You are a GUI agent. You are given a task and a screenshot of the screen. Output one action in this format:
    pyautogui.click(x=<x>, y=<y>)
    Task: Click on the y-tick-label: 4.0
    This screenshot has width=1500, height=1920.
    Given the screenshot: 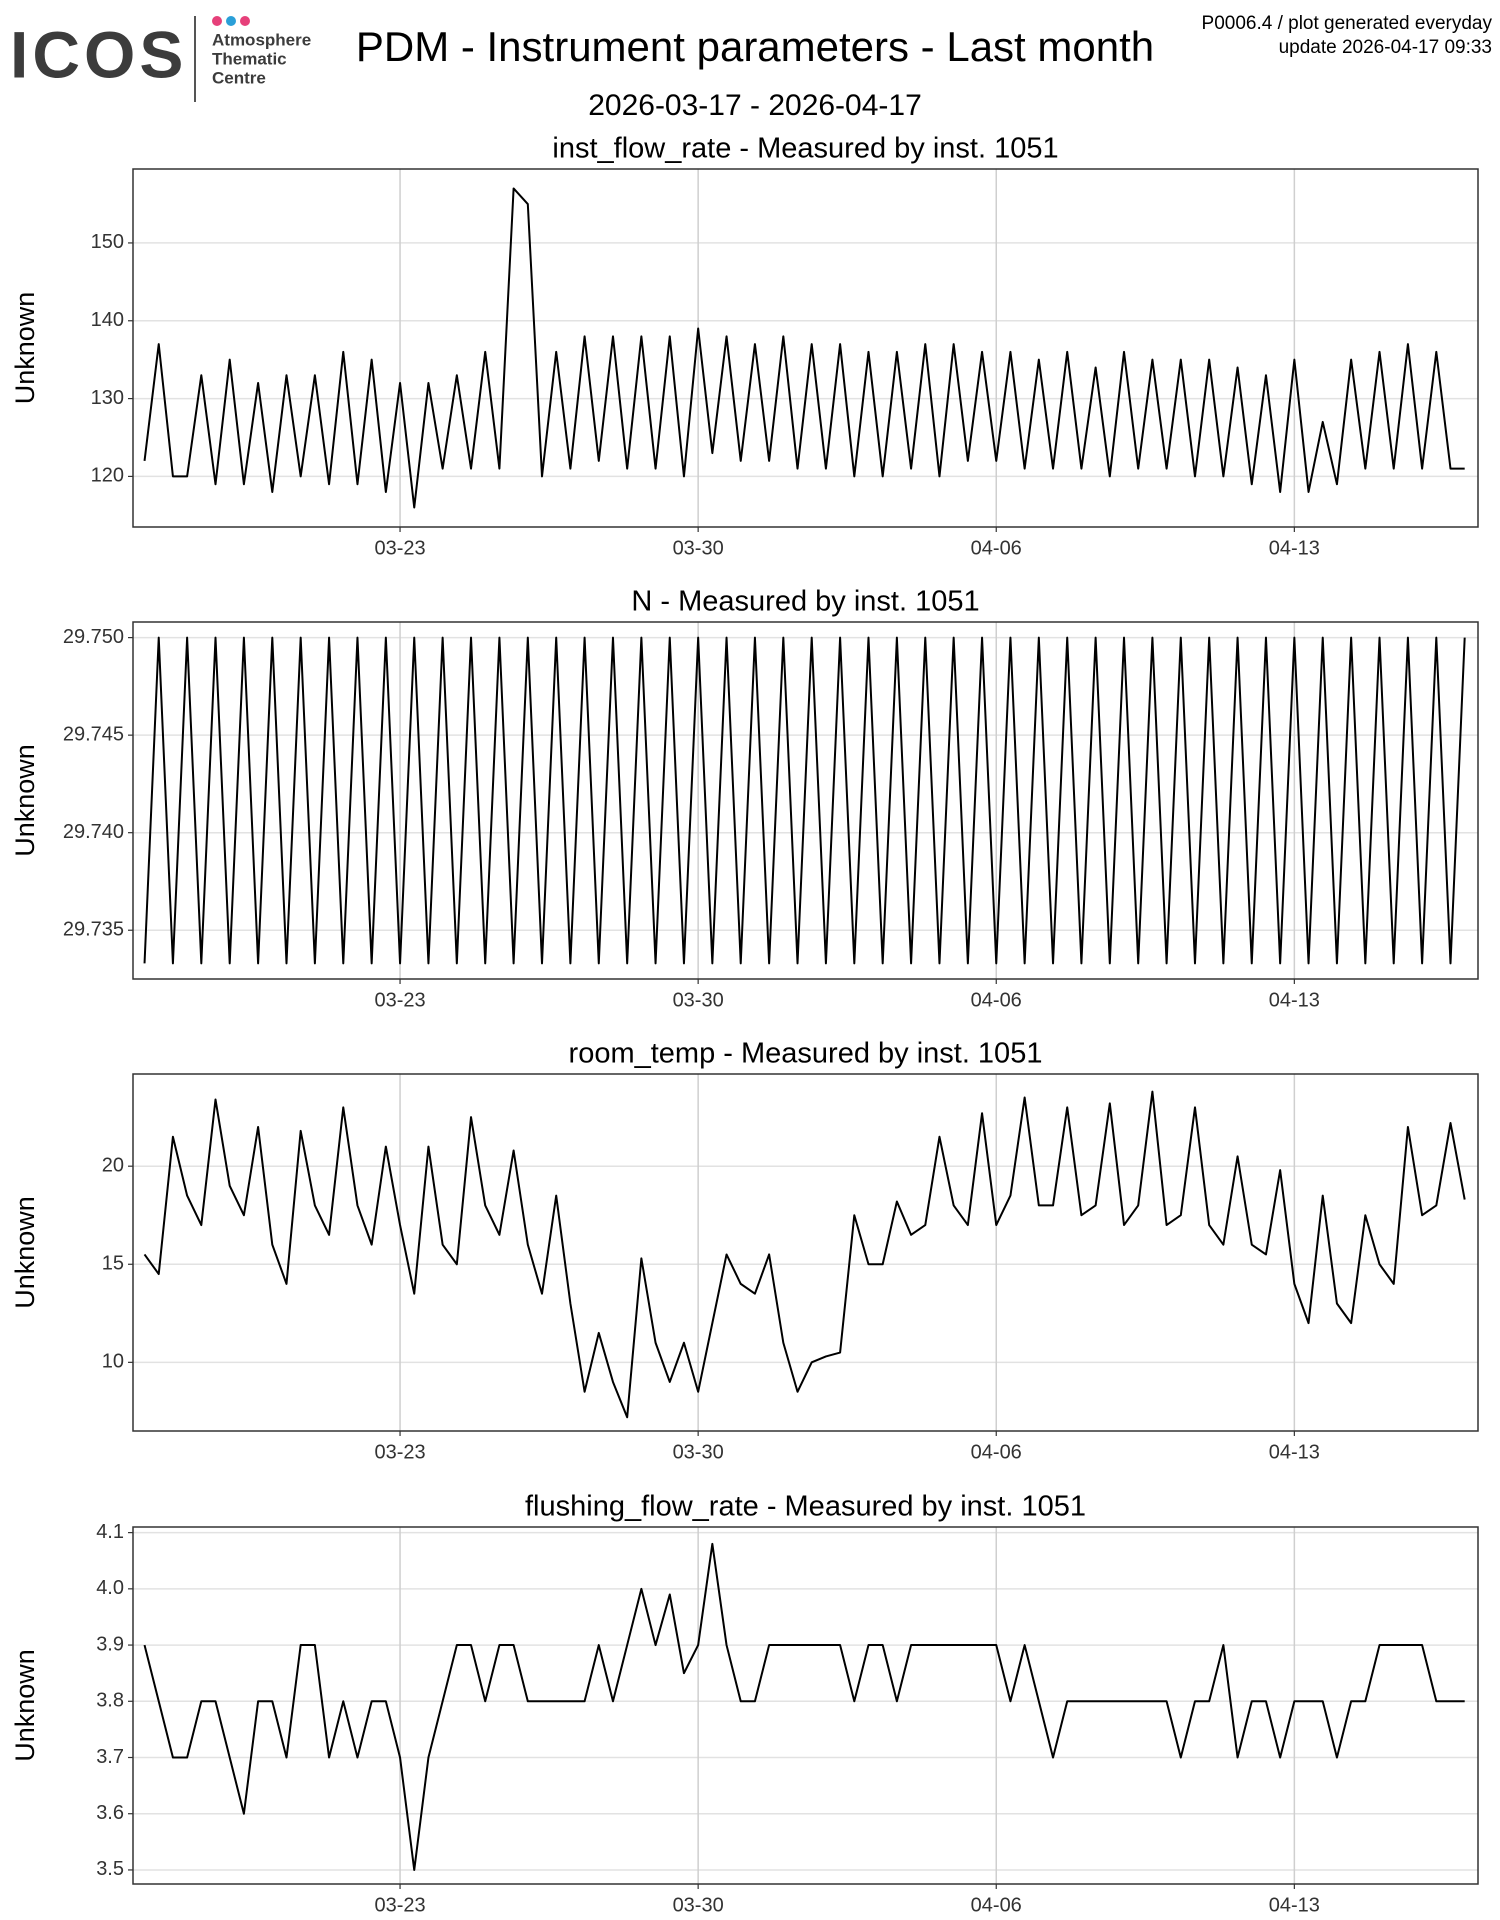 What is the action you would take?
    pyautogui.click(x=110, y=1588)
    